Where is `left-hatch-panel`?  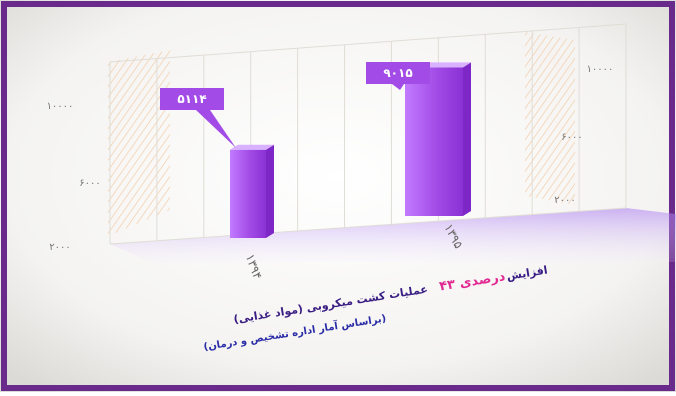 left-hatch-panel is located at coordinates (139, 143).